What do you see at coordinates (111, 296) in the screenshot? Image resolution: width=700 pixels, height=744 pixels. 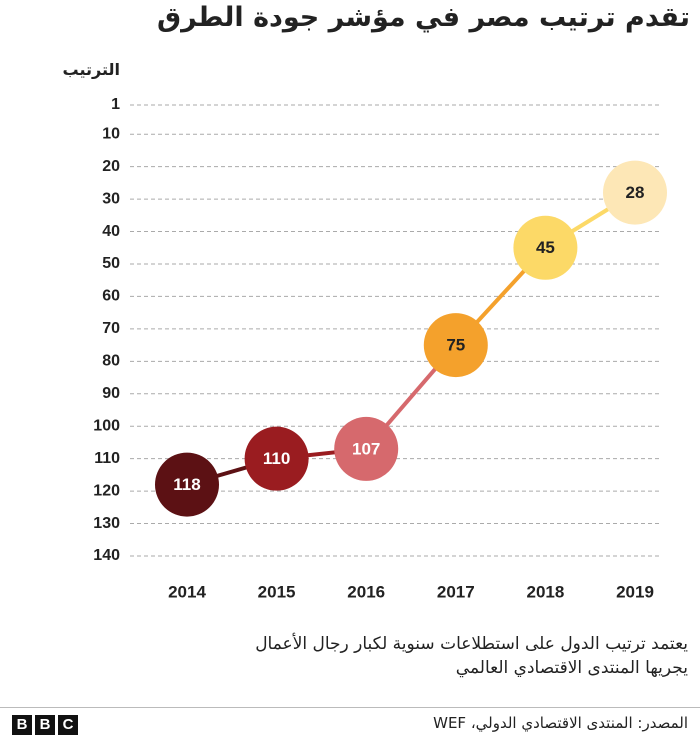 I see `y-tick-label: 60` at bounding box center [111, 296].